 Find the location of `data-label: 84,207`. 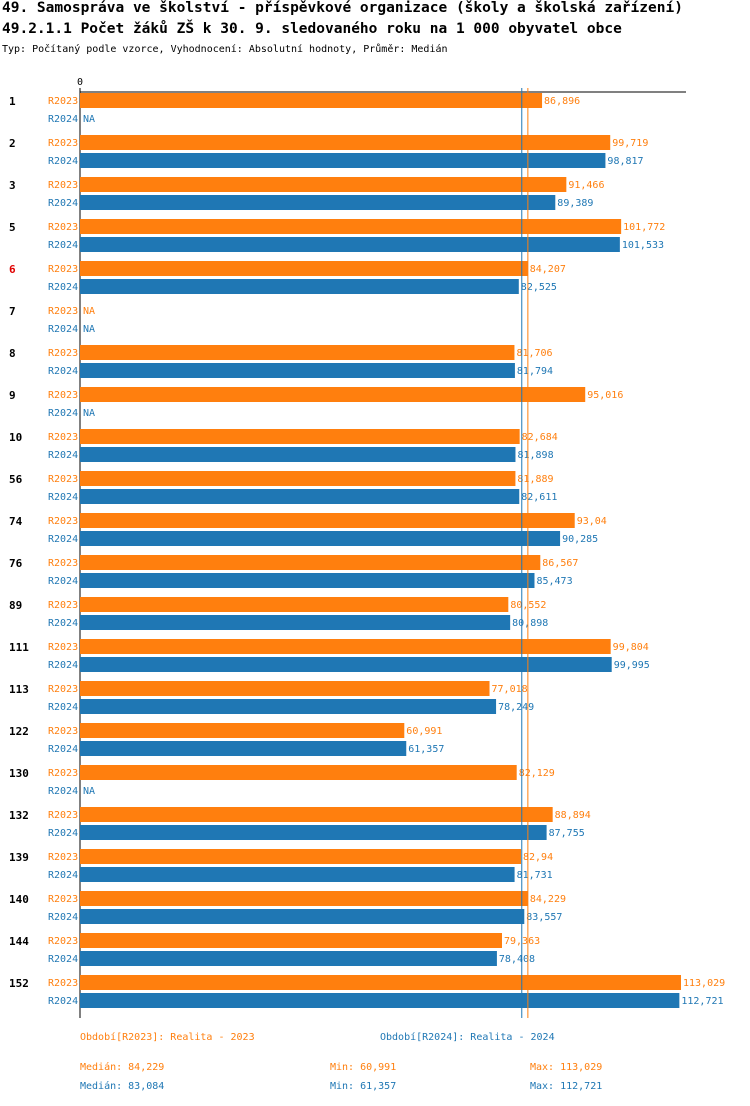

data-label: 84,207 is located at coordinates (548, 269).